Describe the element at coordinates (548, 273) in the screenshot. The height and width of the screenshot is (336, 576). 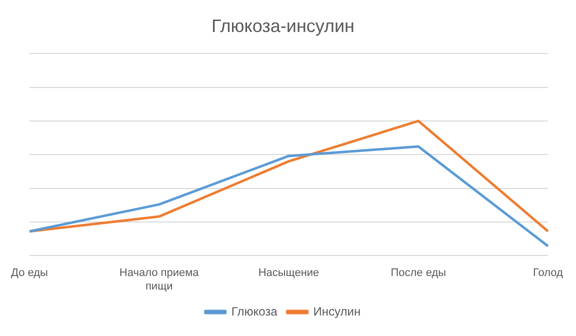
I see `x-tick-label: Голод` at that location.